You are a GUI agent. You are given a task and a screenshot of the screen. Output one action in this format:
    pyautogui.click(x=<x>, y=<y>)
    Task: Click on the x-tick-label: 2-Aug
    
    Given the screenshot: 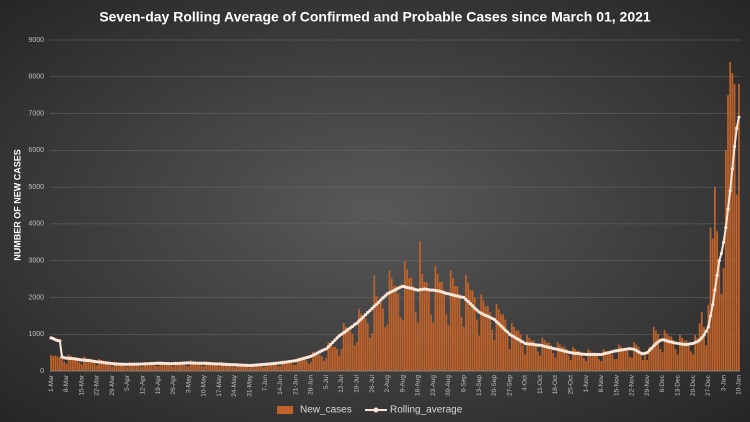 What is the action you would take?
    pyautogui.click(x=387, y=384)
    